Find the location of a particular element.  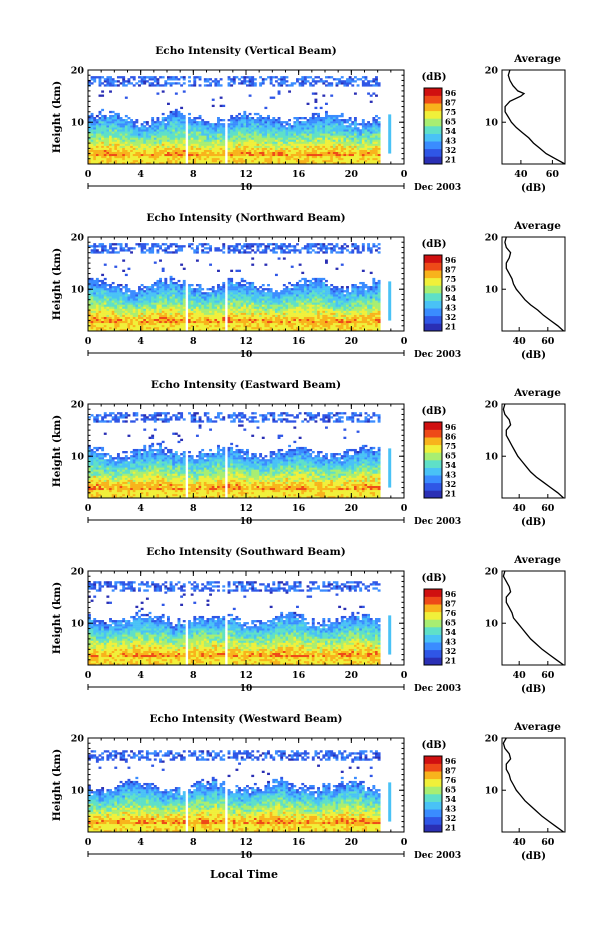

panel-title: Echo Intensity (Northward Beam) is located at coordinates (245, 218).